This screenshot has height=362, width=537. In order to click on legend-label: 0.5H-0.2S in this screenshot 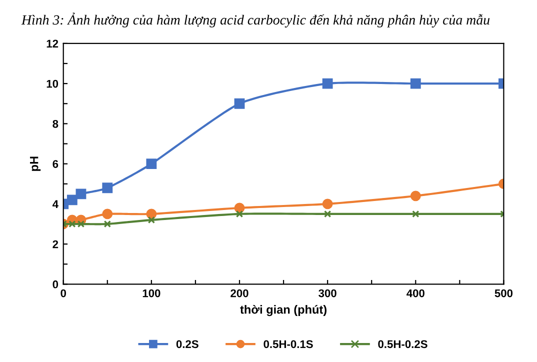, I will do `click(403, 344)`.